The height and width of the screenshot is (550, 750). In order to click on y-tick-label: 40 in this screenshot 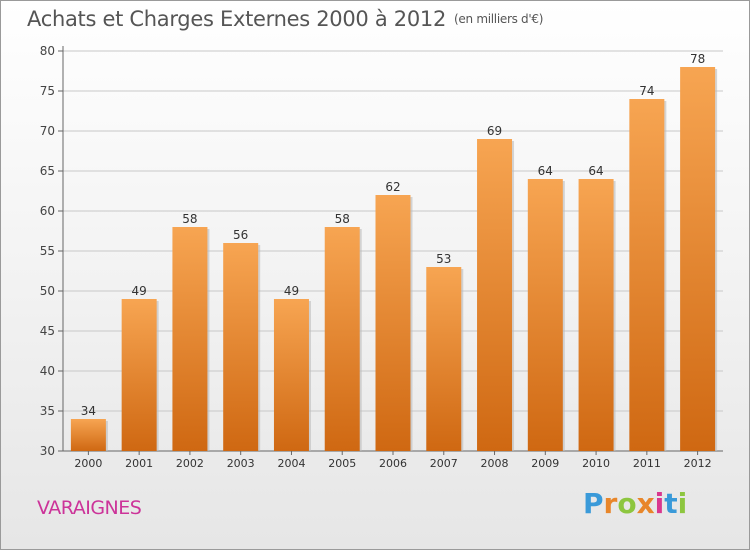, I will do `click(47, 371)`.